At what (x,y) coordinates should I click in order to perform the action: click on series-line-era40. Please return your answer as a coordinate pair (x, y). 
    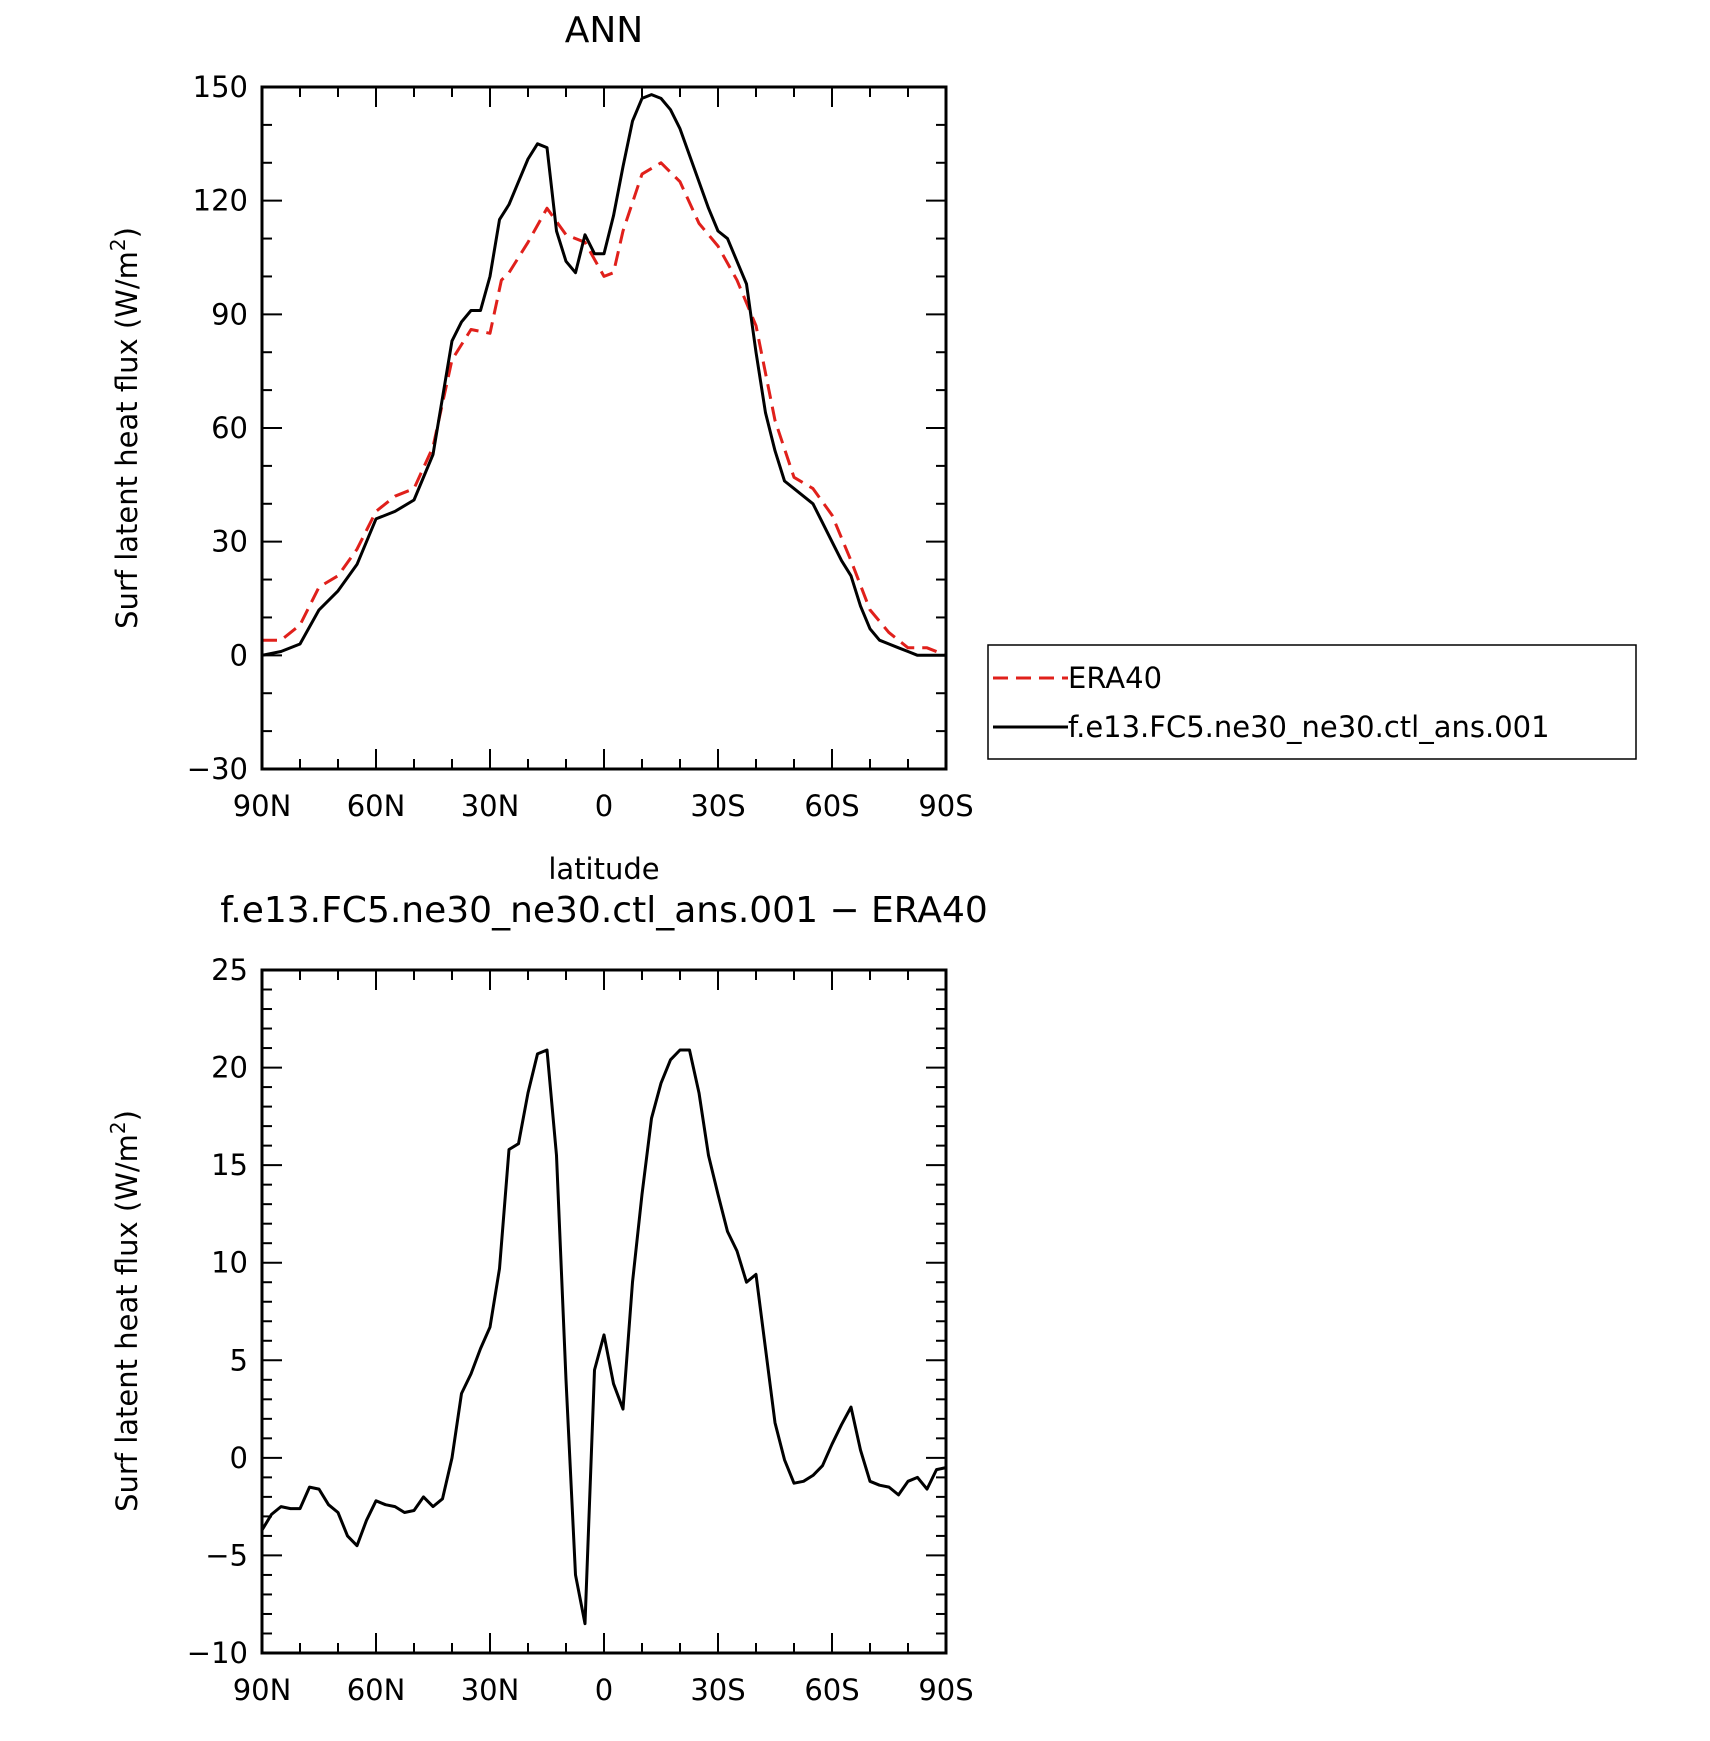
    Looking at the image, I should click on (604, 409).